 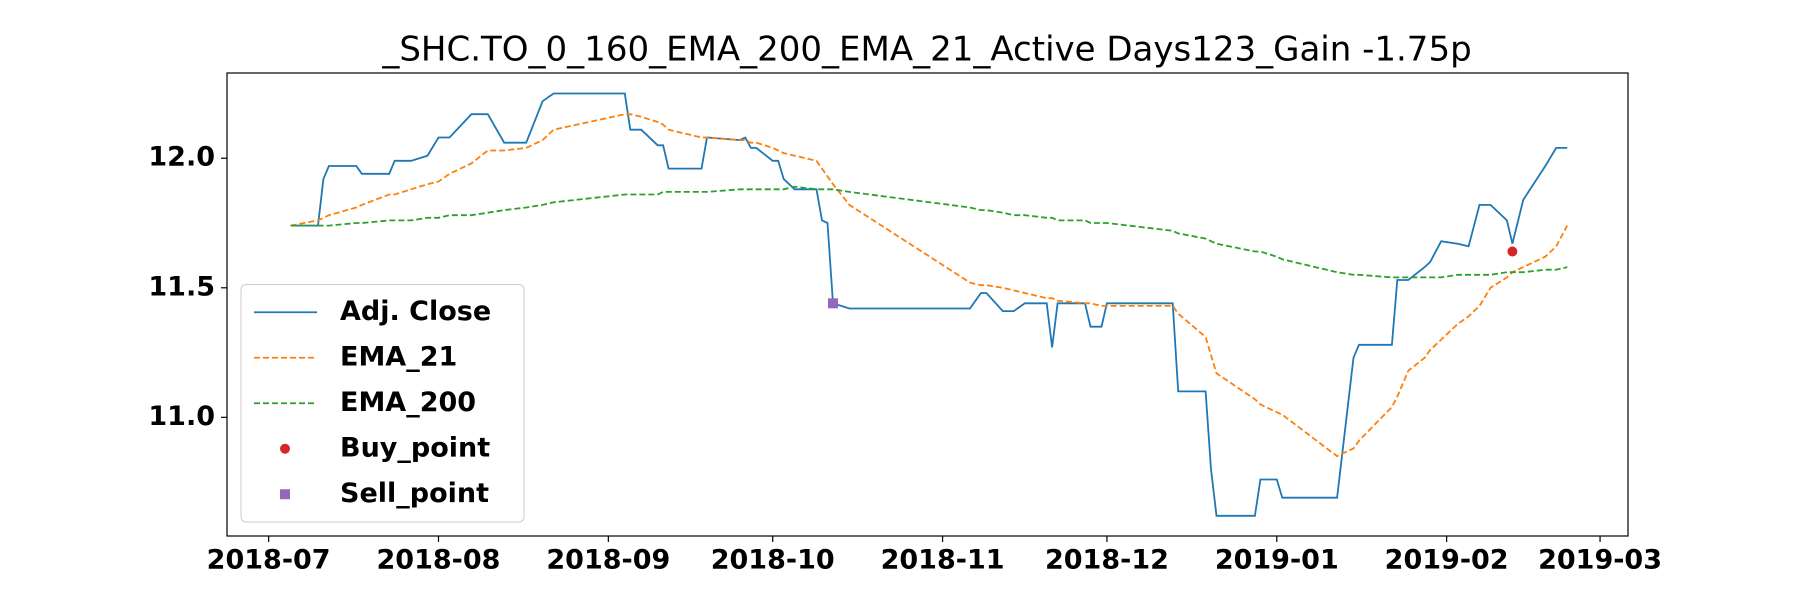 What do you see at coordinates (1447, 560) in the screenshot?
I see `x-tick-label: 2019-02` at bounding box center [1447, 560].